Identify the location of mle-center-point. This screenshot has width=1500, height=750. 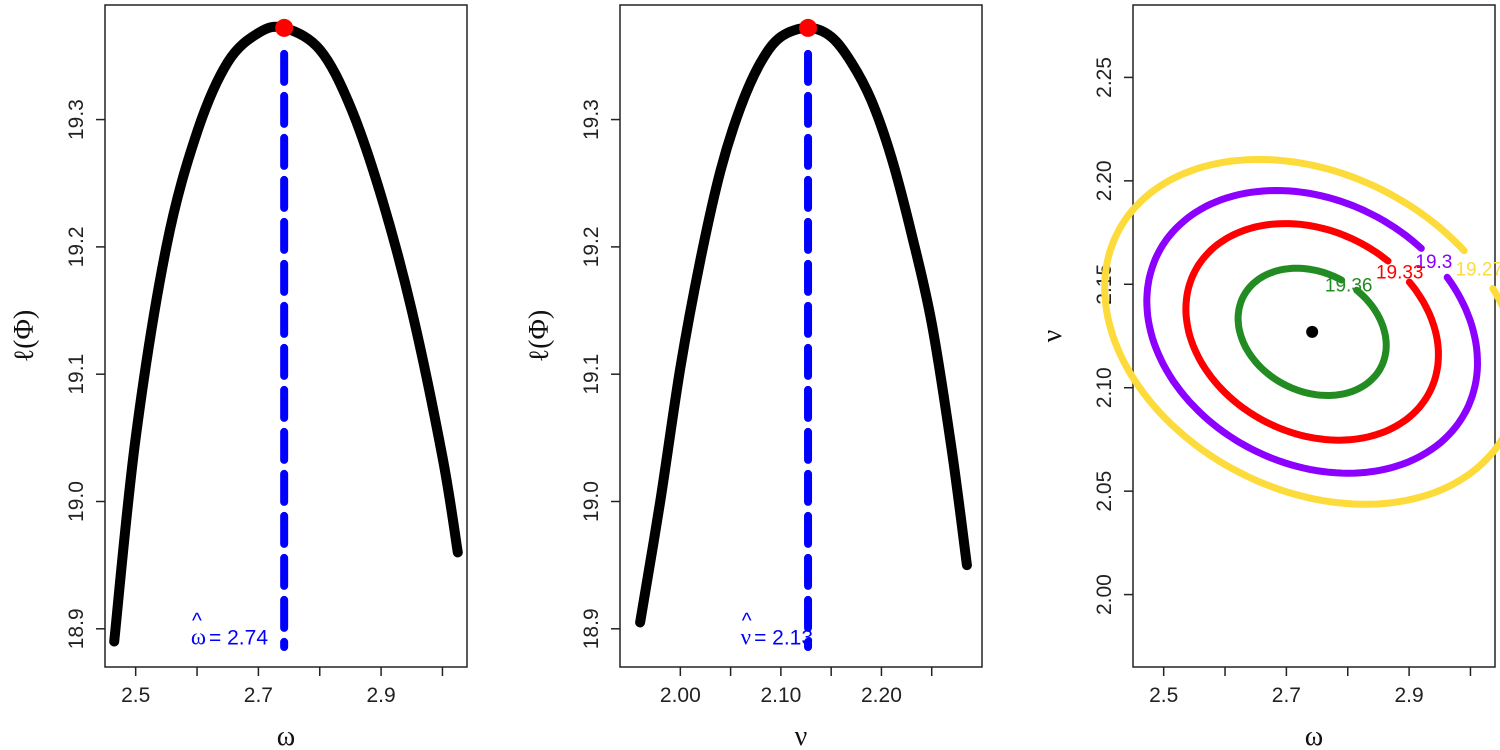
(1312, 331).